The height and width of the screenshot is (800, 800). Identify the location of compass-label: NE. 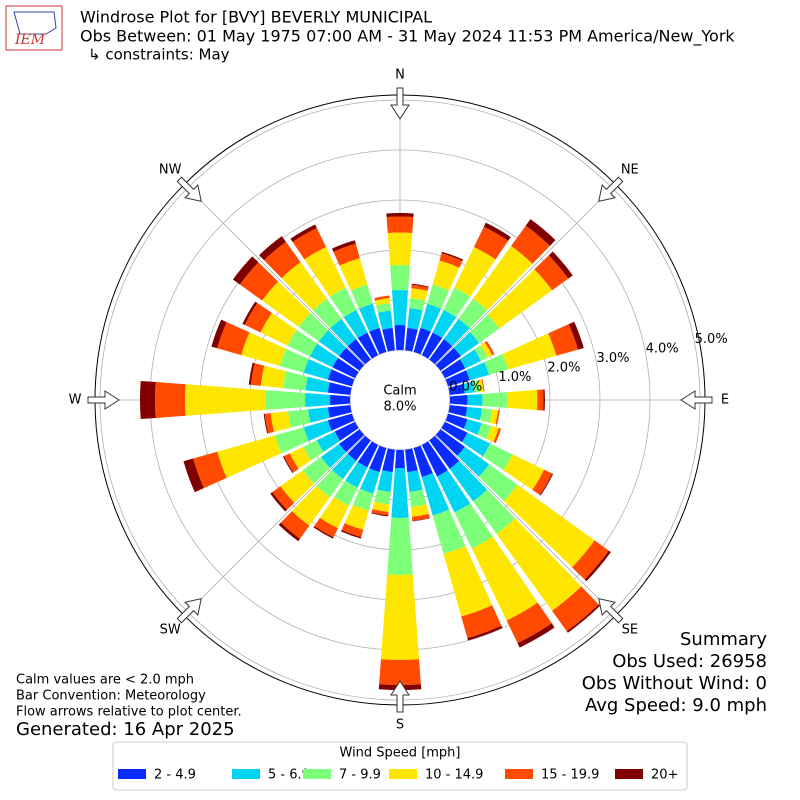
(630, 170).